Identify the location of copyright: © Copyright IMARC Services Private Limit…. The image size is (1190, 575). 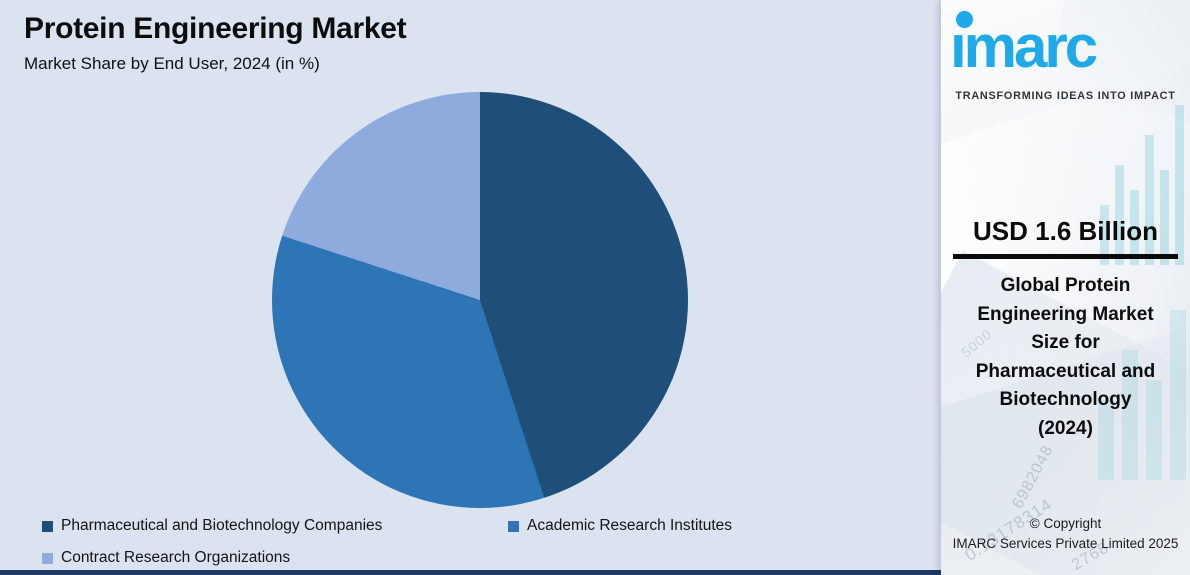
(1065, 534).